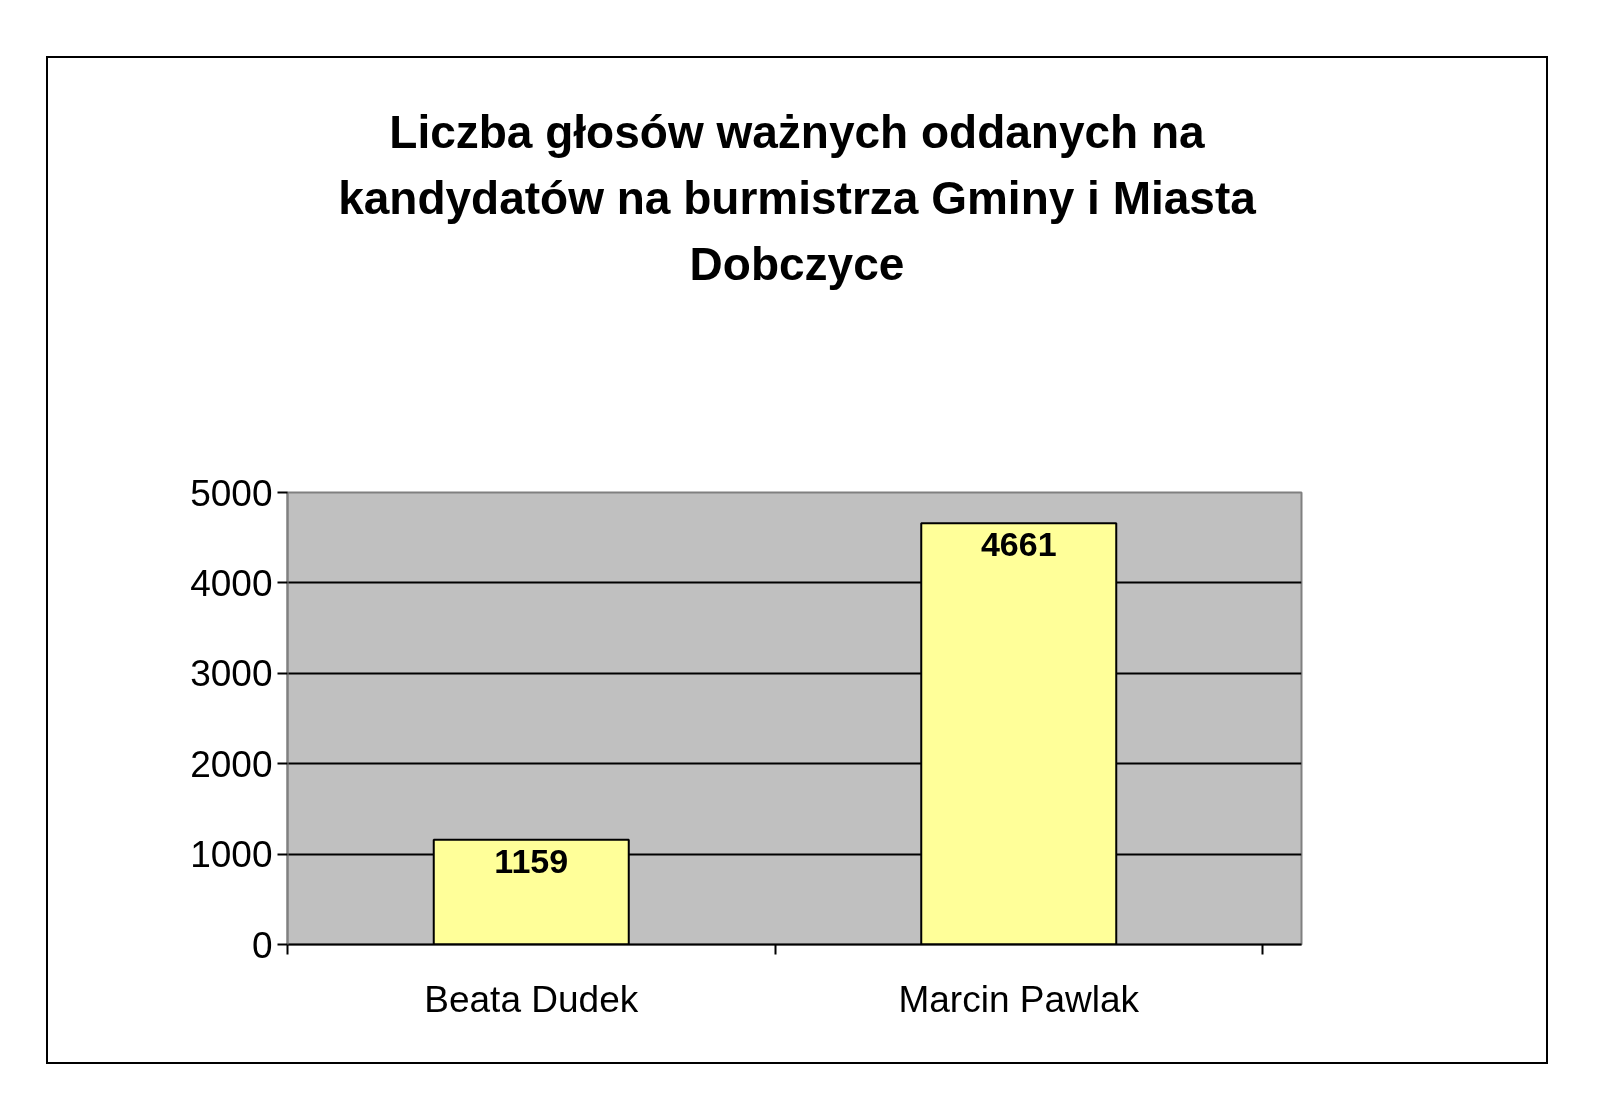 This screenshot has width=1600, height=1117. What do you see at coordinates (797, 198) in the screenshot?
I see `chart-title: Liczba głosów ważnych oddanych na kandydatów na burmistrza Gminy i Miasta Dobczyce` at bounding box center [797, 198].